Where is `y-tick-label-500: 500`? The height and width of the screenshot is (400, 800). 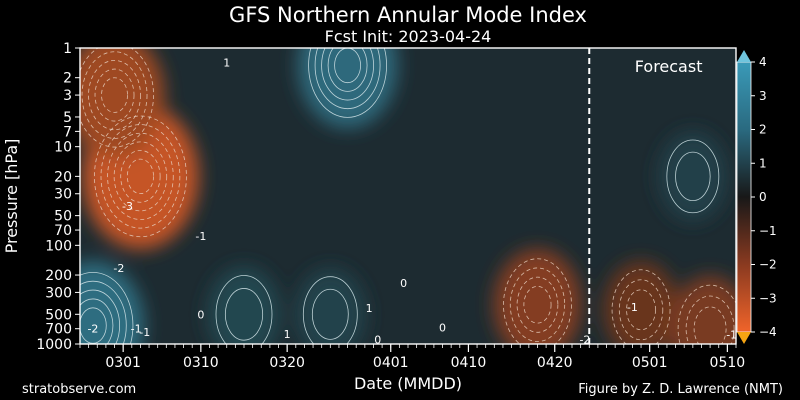
y-tick-label-500: 500 is located at coordinates (58, 315).